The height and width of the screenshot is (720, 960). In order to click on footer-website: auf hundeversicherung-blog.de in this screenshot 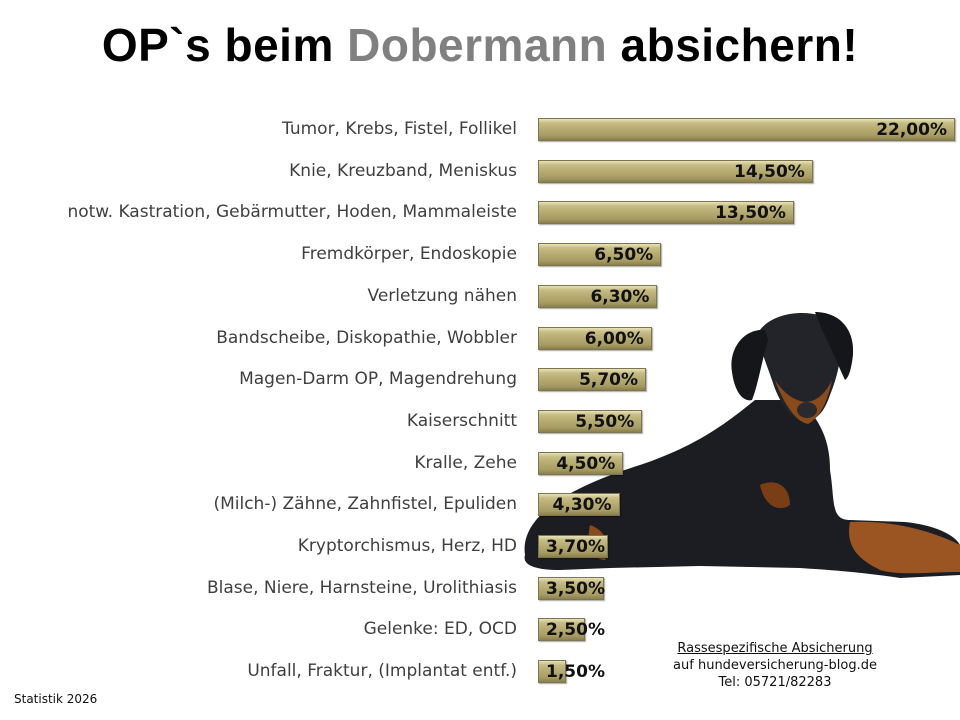, I will do `click(775, 665)`.